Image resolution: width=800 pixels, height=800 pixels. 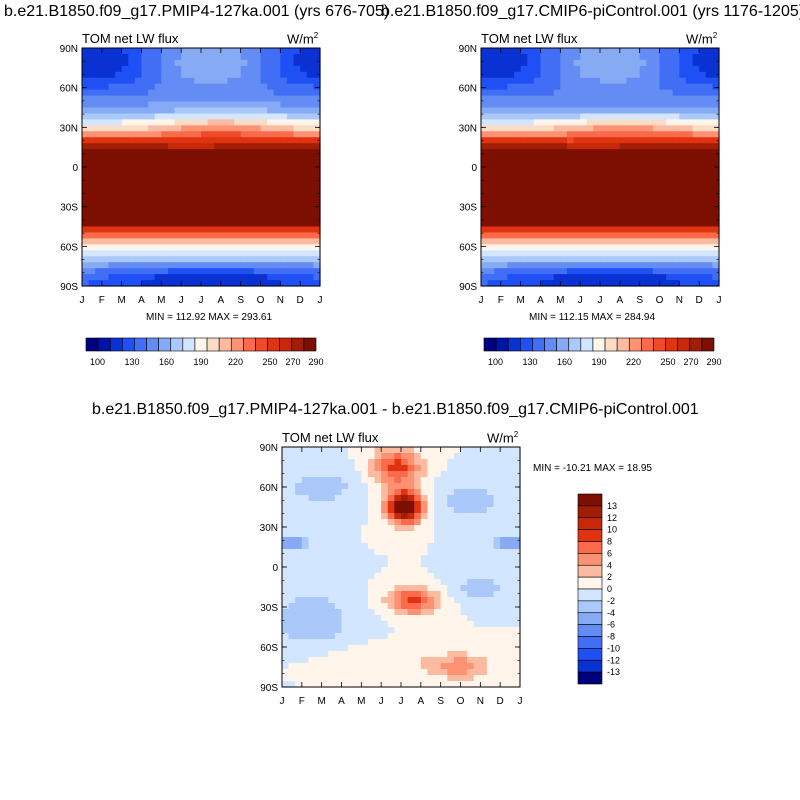 I want to click on panel3-colorbar-swatch, so click(x=590, y=500).